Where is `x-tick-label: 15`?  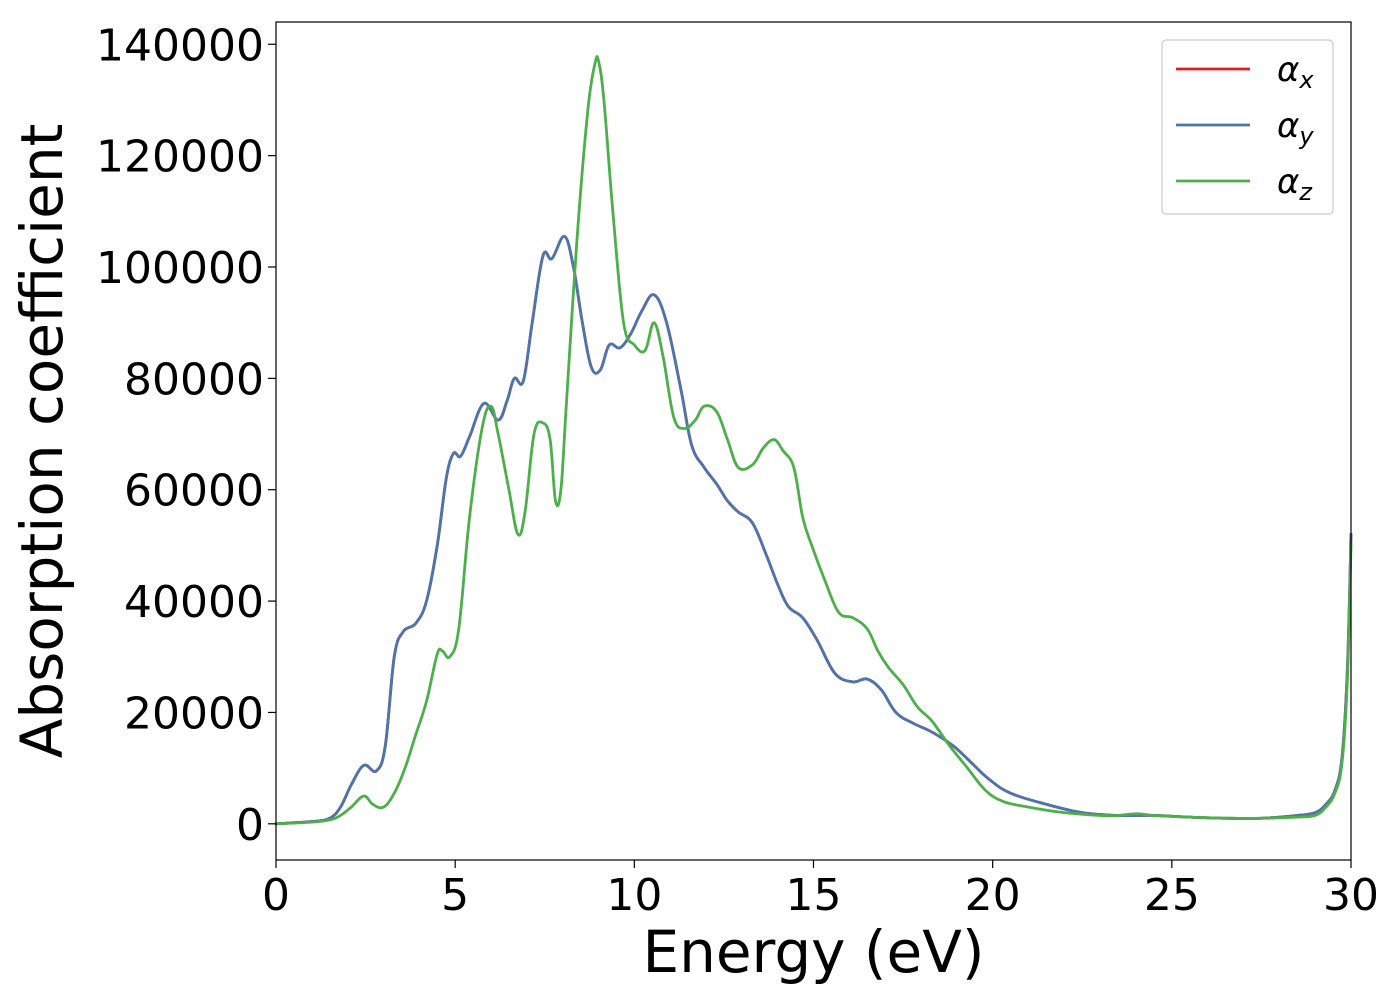
x-tick-label: 15 is located at coordinates (814, 895).